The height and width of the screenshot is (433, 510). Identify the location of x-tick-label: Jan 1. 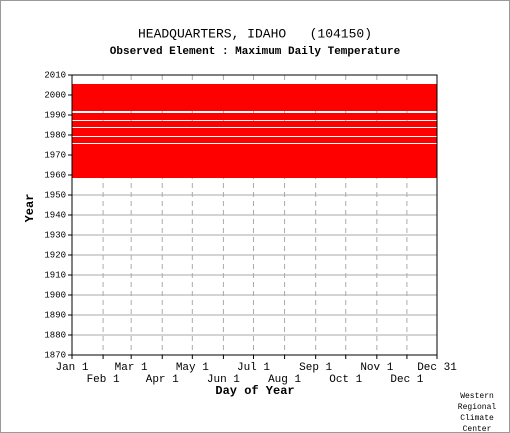
(71, 368).